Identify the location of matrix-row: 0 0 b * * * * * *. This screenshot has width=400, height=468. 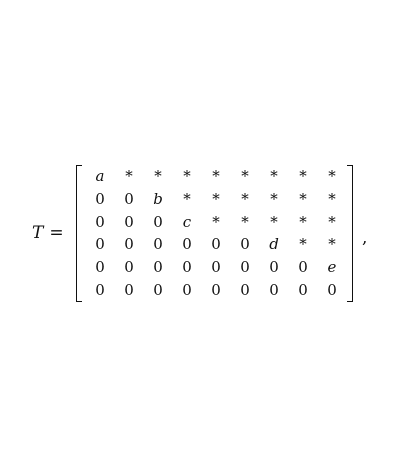
(216, 199).